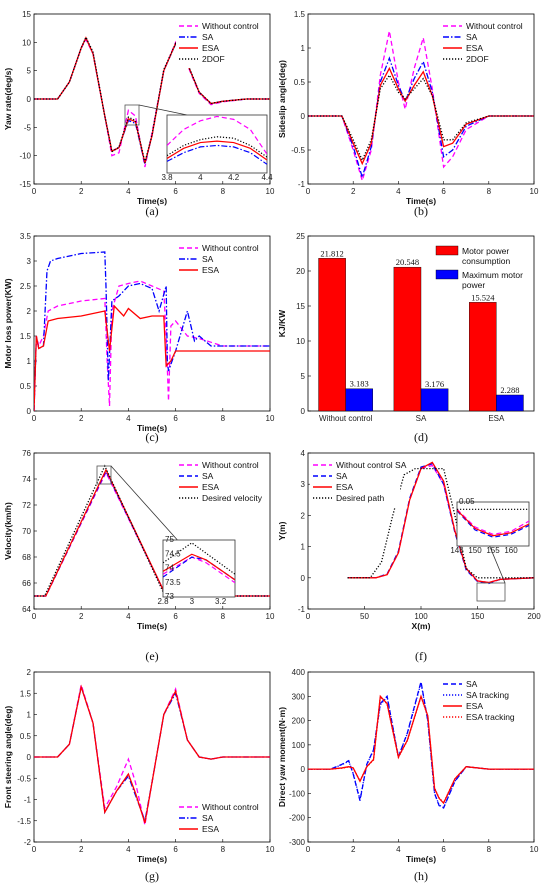 The image size is (550, 893). I want to click on legend-entry: ESA, so click(474, 706).